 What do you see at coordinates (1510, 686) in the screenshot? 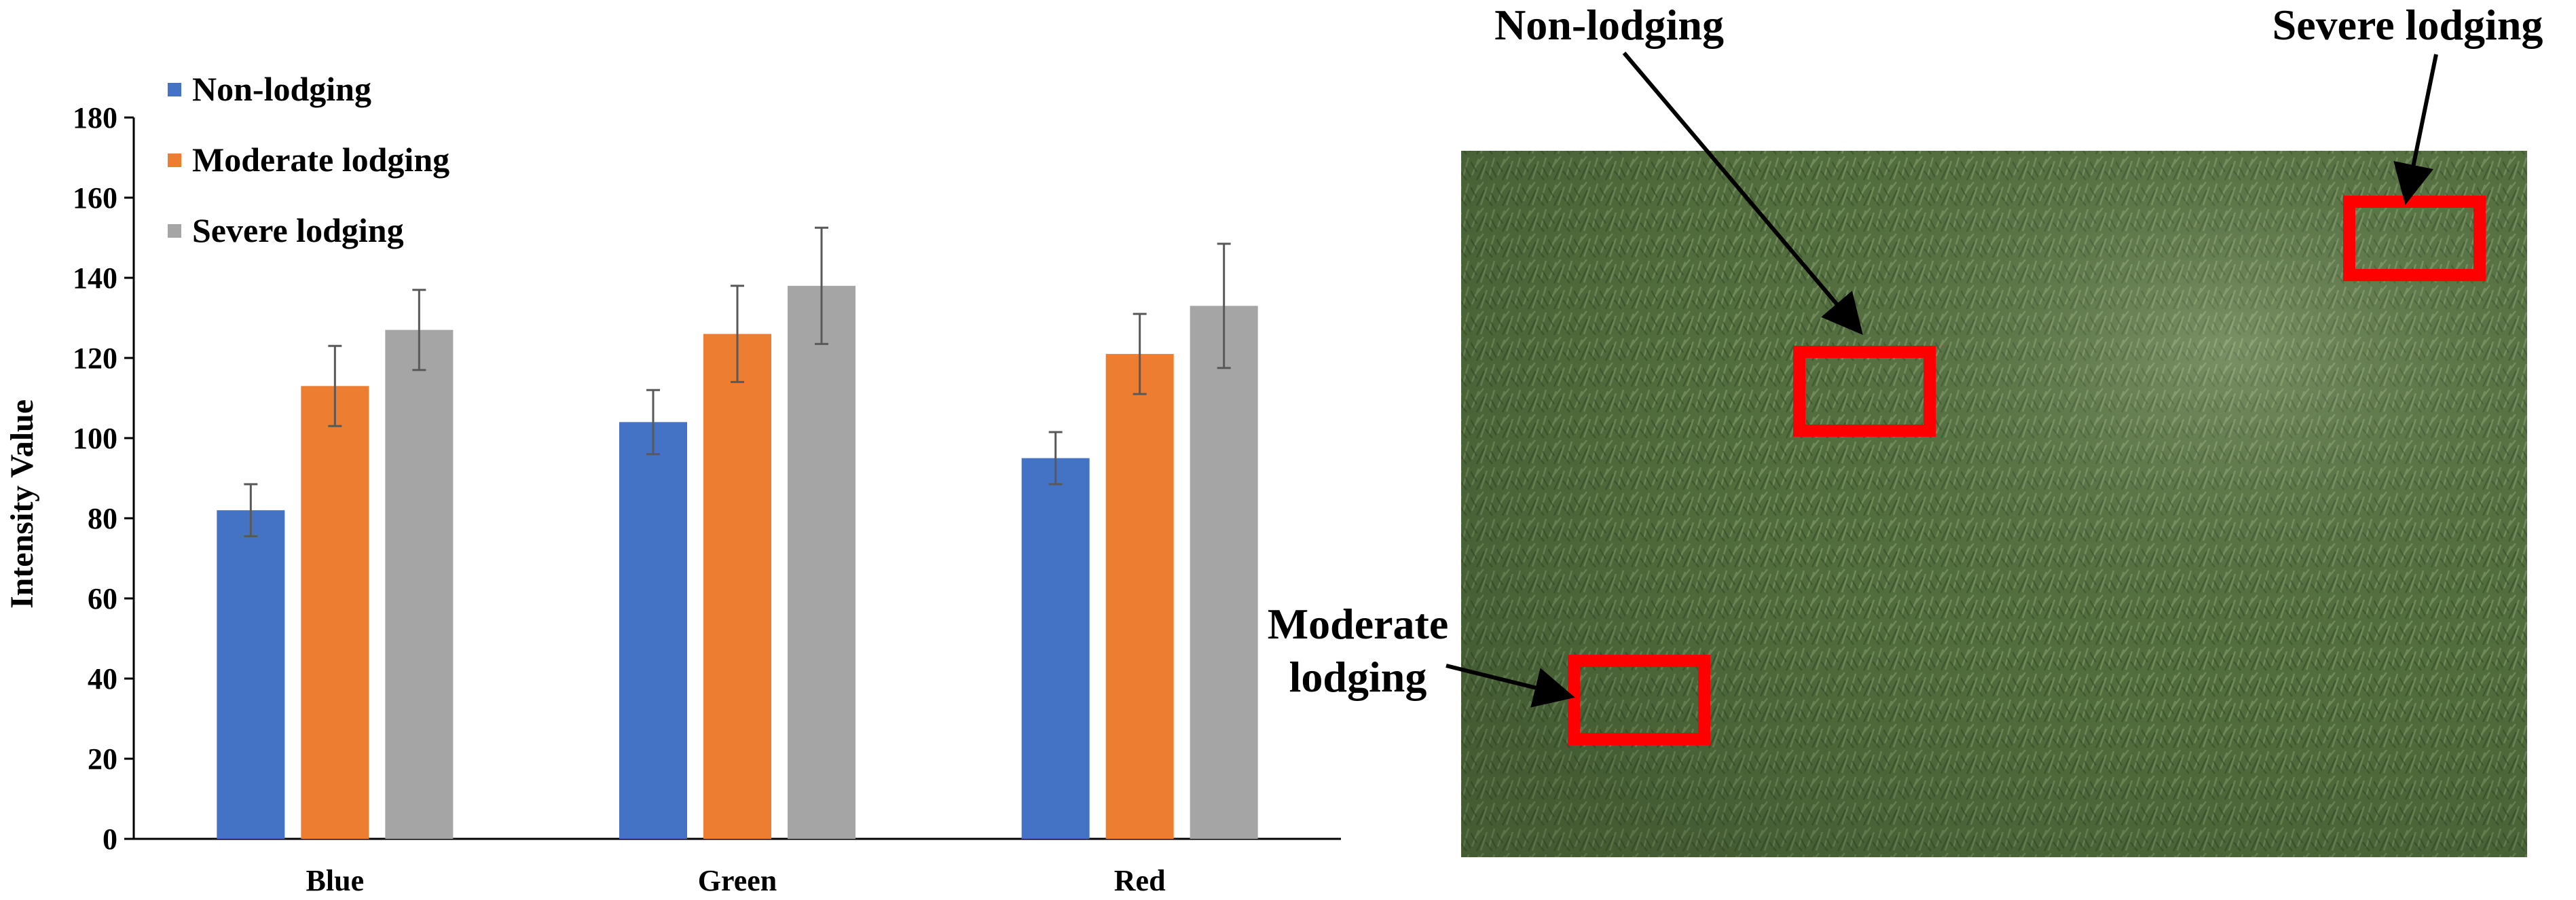
I see `moderate-lodging-arrow` at bounding box center [1510, 686].